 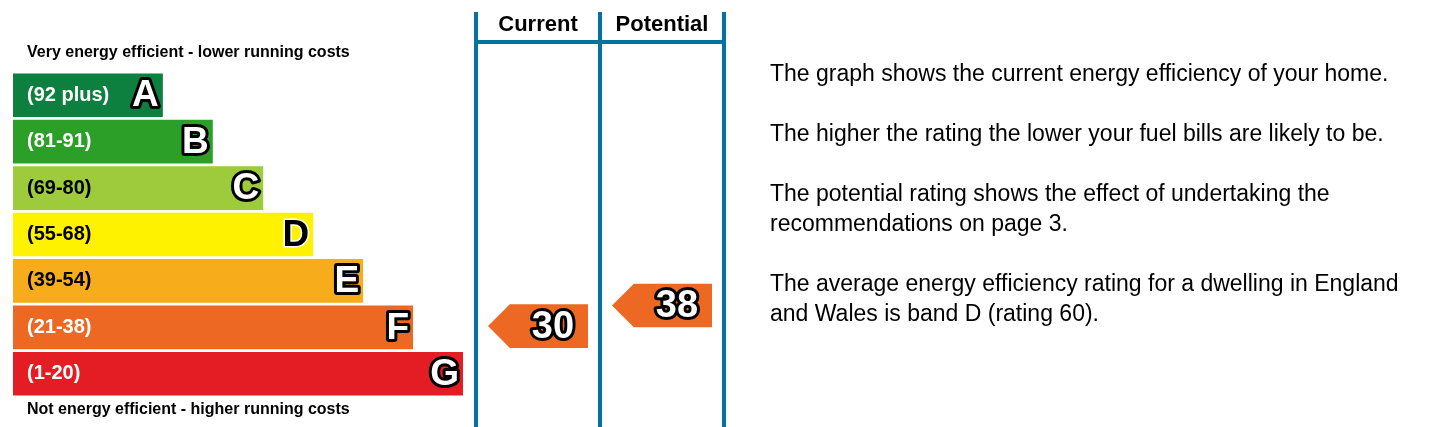 I want to click on annotation: (39-54), so click(x=59, y=279).